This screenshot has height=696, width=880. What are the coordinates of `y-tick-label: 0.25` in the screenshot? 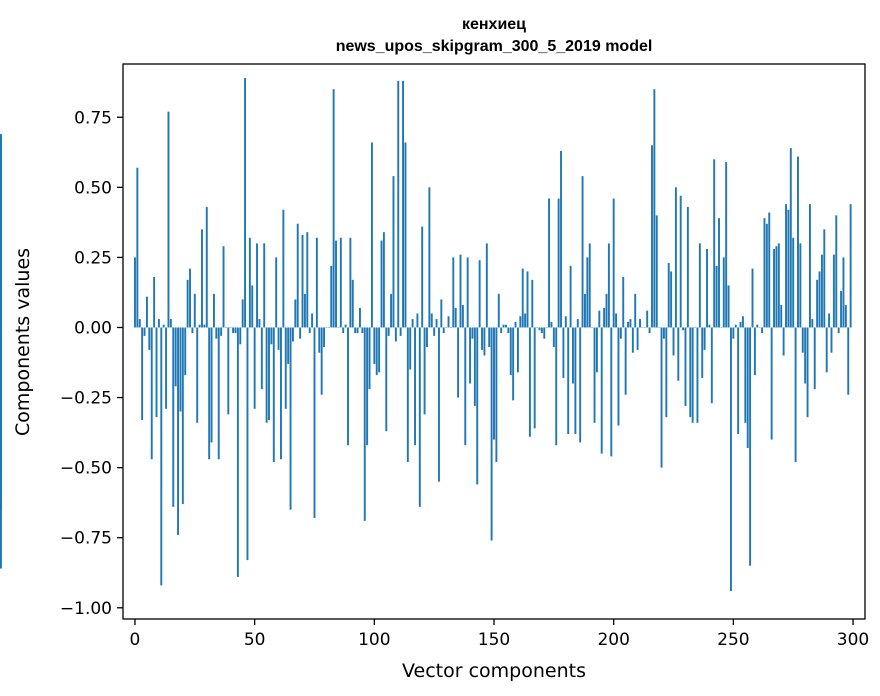 It's located at (93, 258).